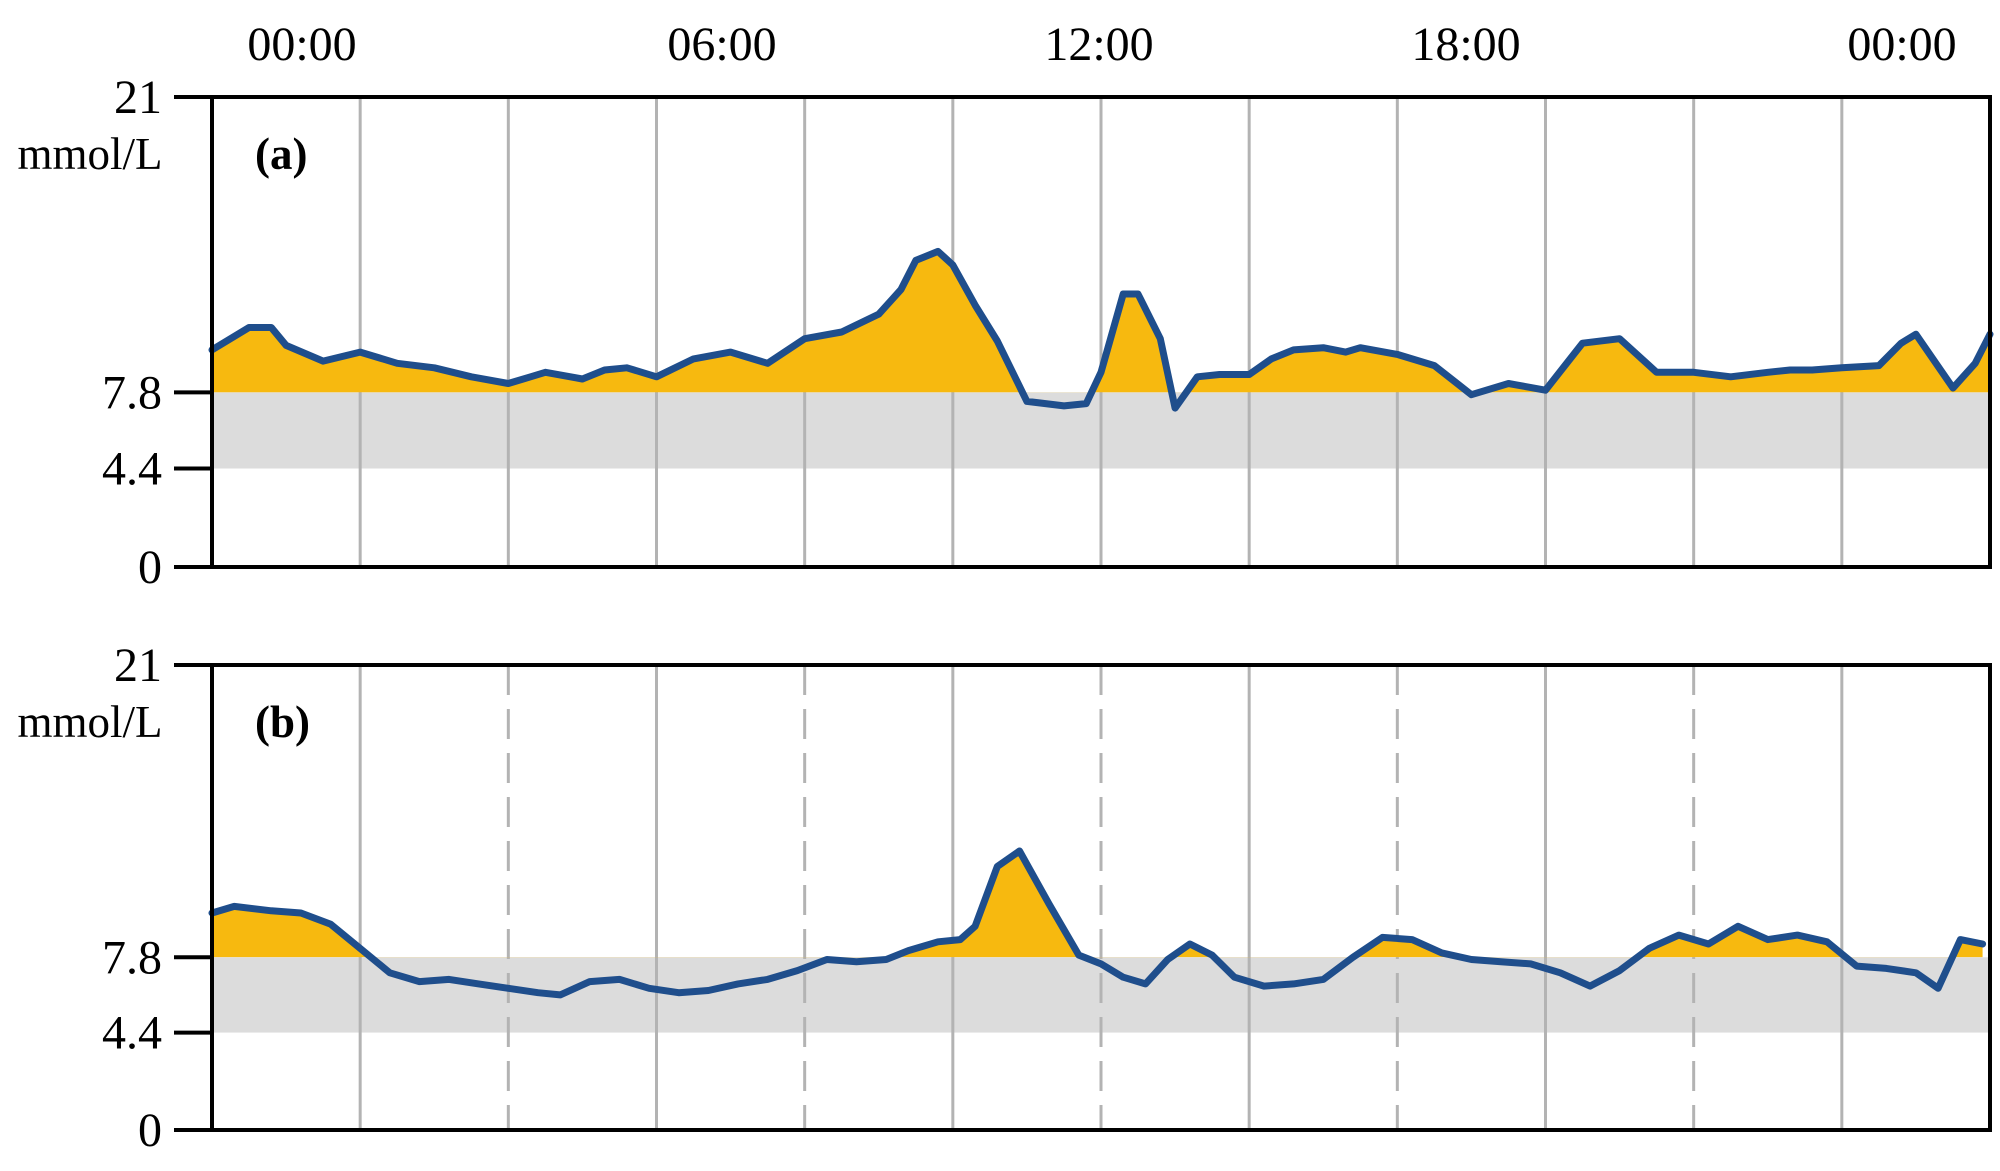 Image resolution: width=2000 pixels, height=1171 pixels. What do you see at coordinates (281, 154) in the screenshot?
I see `panel-label: (a)` at bounding box center [281, 154].